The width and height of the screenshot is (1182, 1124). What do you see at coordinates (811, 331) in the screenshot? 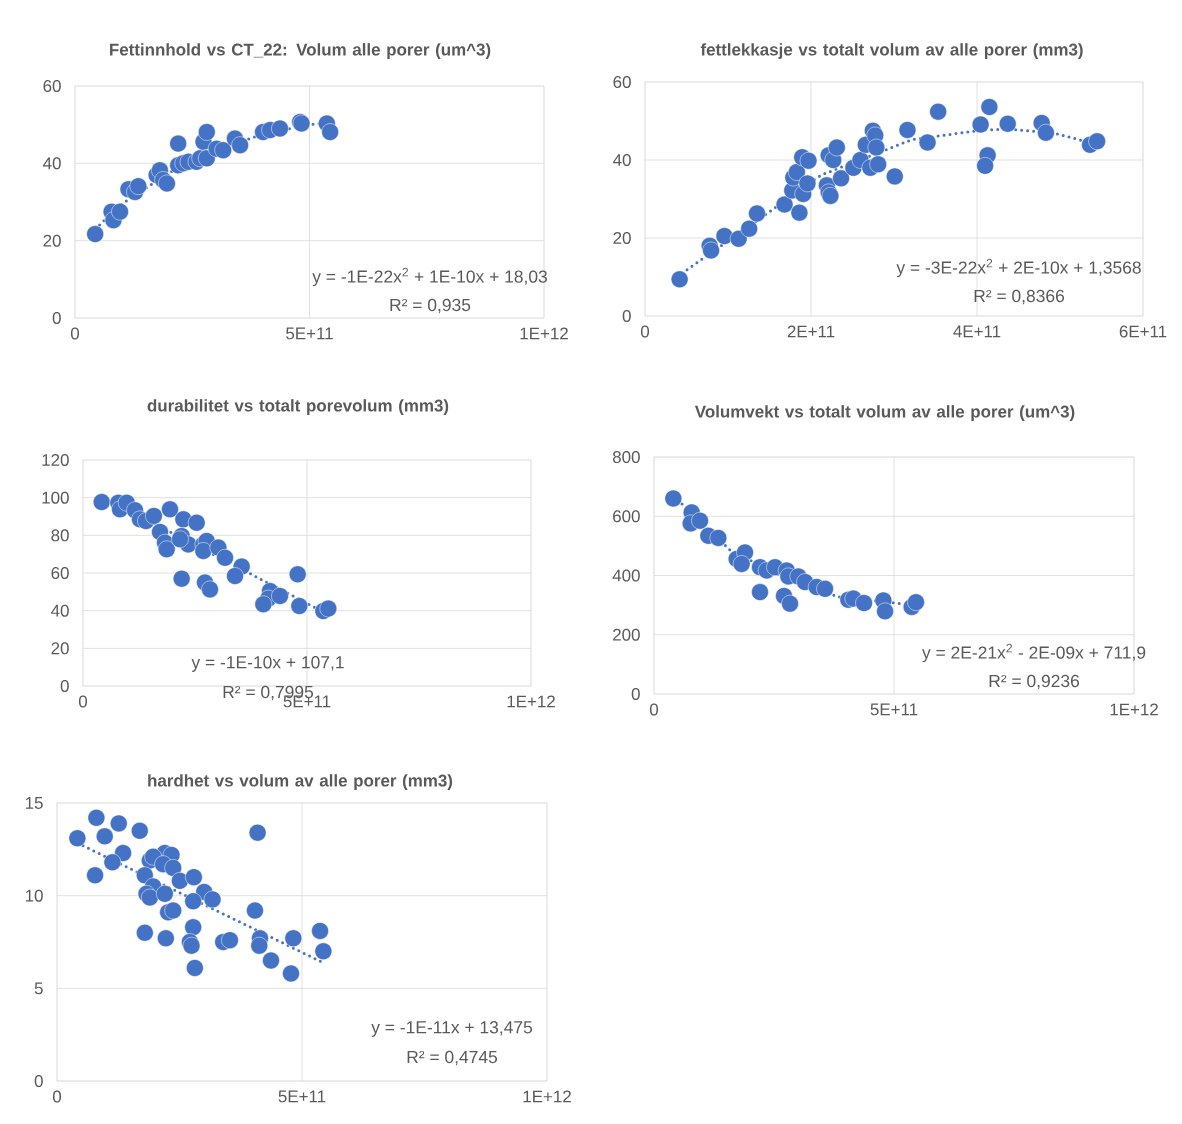
I see `x-tick-label: 2E+11` at bounding box center [811, 331].